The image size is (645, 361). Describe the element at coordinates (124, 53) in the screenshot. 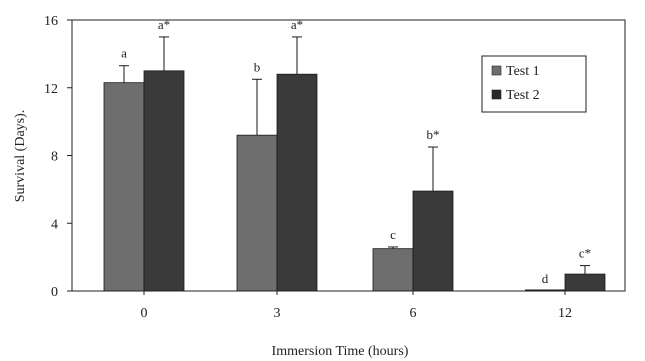

I see `significance-label: a` at that location.